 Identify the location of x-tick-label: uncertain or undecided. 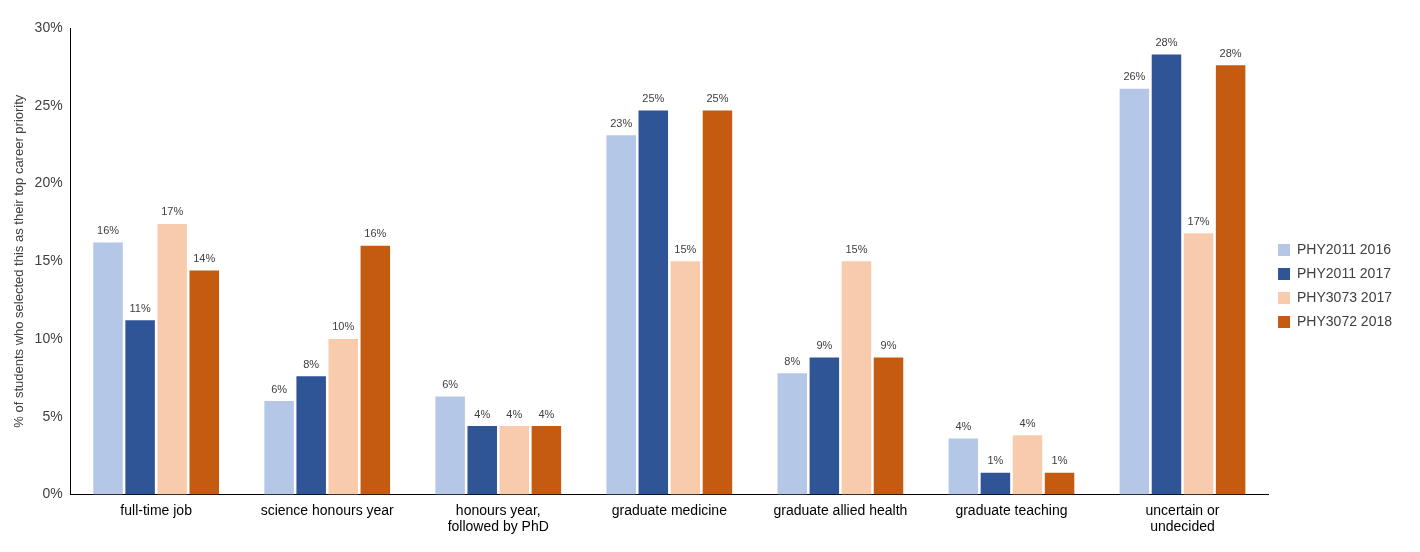
(1182, 518).